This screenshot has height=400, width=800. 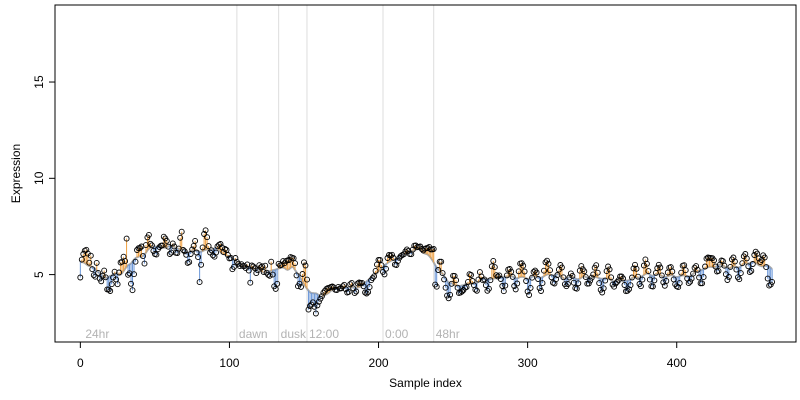 I want to click on y-axis: 5 10 15, so click(x=44, y=176).